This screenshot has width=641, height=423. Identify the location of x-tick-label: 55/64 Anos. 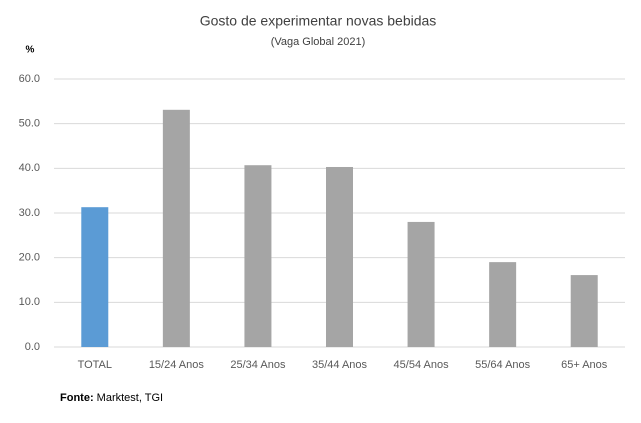
(503, 365).